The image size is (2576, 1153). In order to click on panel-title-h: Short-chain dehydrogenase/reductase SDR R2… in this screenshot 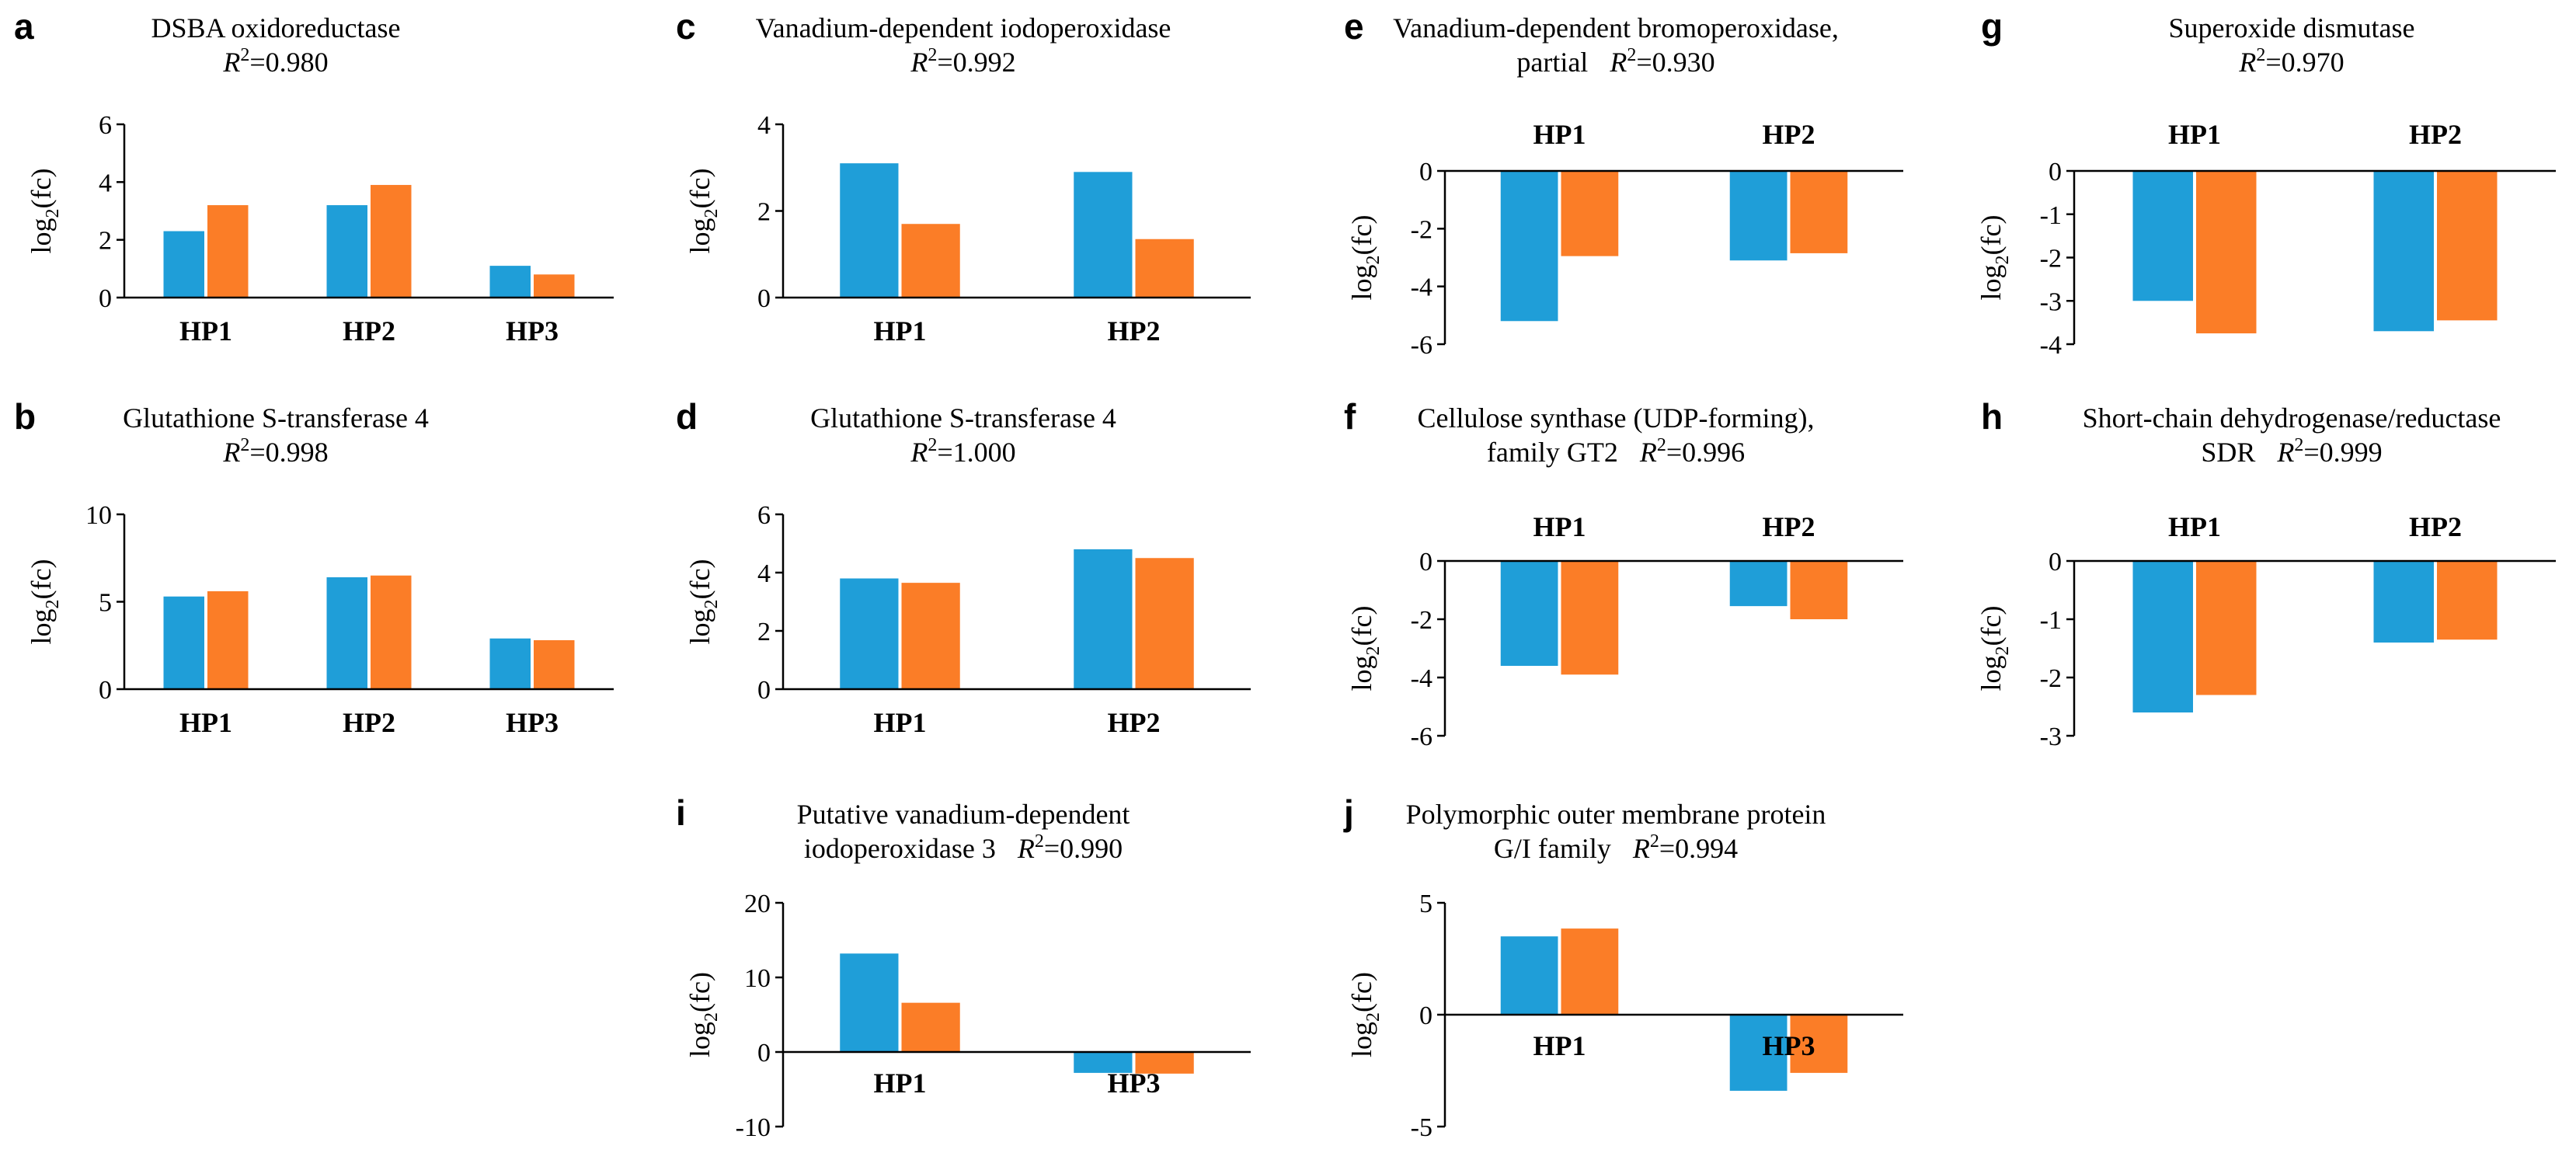, I will do `click(2292, 435)`.